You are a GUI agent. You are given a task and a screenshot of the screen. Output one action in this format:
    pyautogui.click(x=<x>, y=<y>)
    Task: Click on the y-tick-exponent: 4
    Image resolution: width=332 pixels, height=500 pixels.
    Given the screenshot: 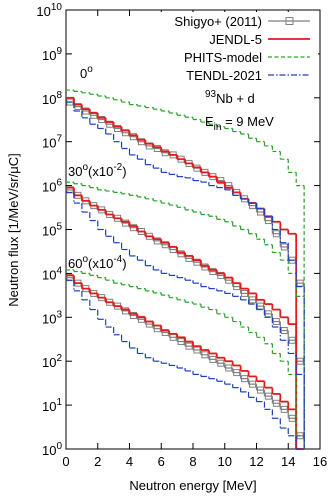 What is the action you would take?
    pyautogui.click(x=59, y=270)
    